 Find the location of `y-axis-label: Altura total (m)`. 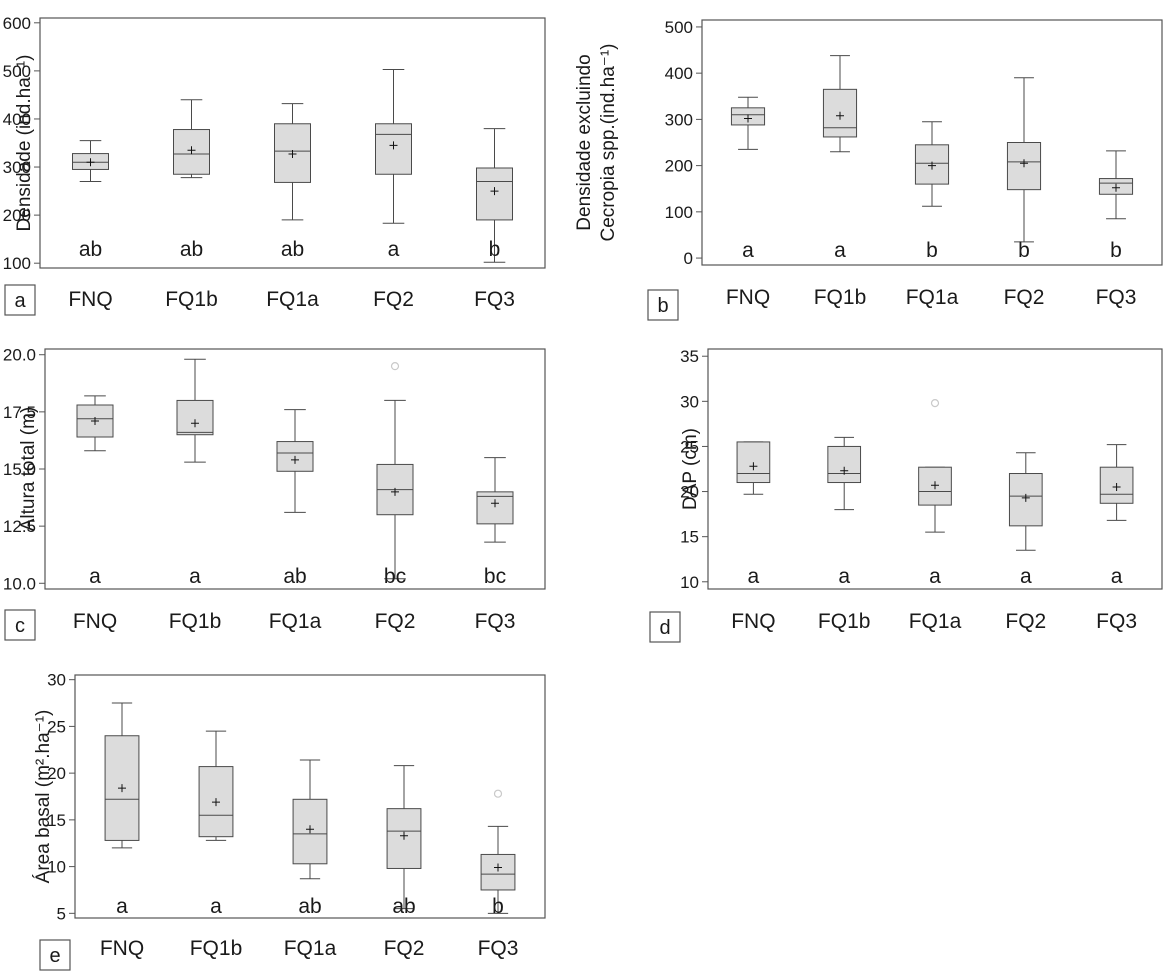

y-axis-label: Altura total (m) is located at coordinates (28, 469).